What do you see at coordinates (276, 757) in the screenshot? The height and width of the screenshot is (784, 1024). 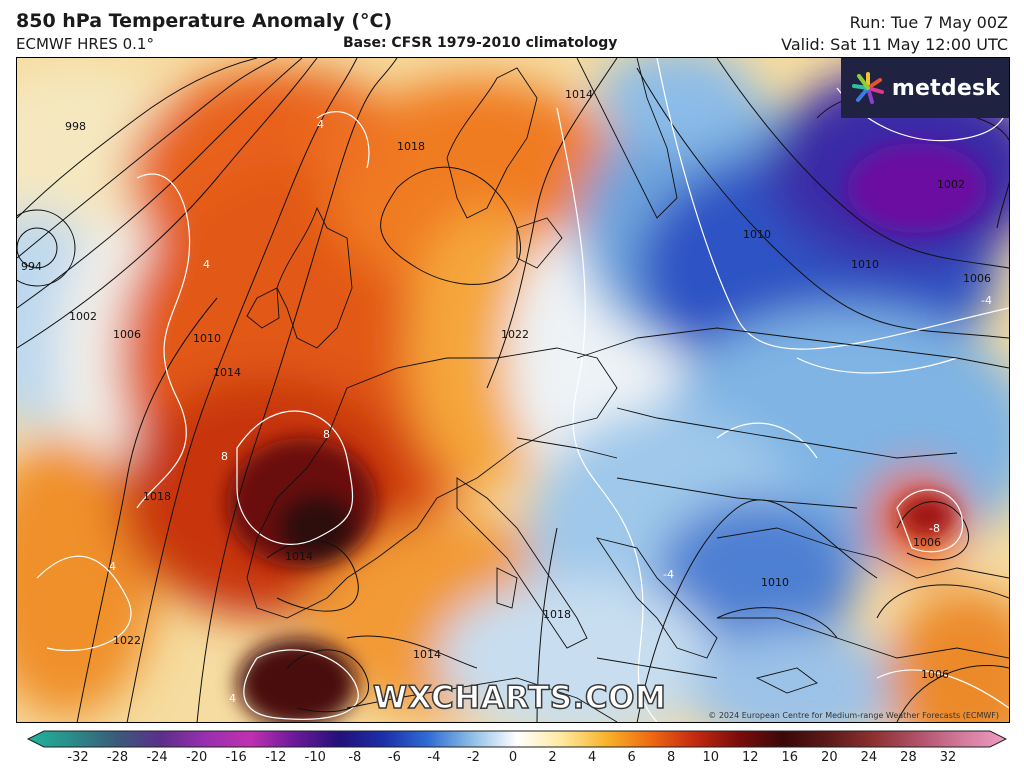 I see `colorbar-tick-label: -12` at bounding box center [276, 757].